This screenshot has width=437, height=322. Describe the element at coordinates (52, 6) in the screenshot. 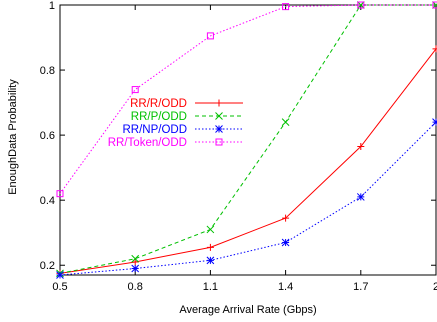

I see `y-tick-label: 1` at that location.